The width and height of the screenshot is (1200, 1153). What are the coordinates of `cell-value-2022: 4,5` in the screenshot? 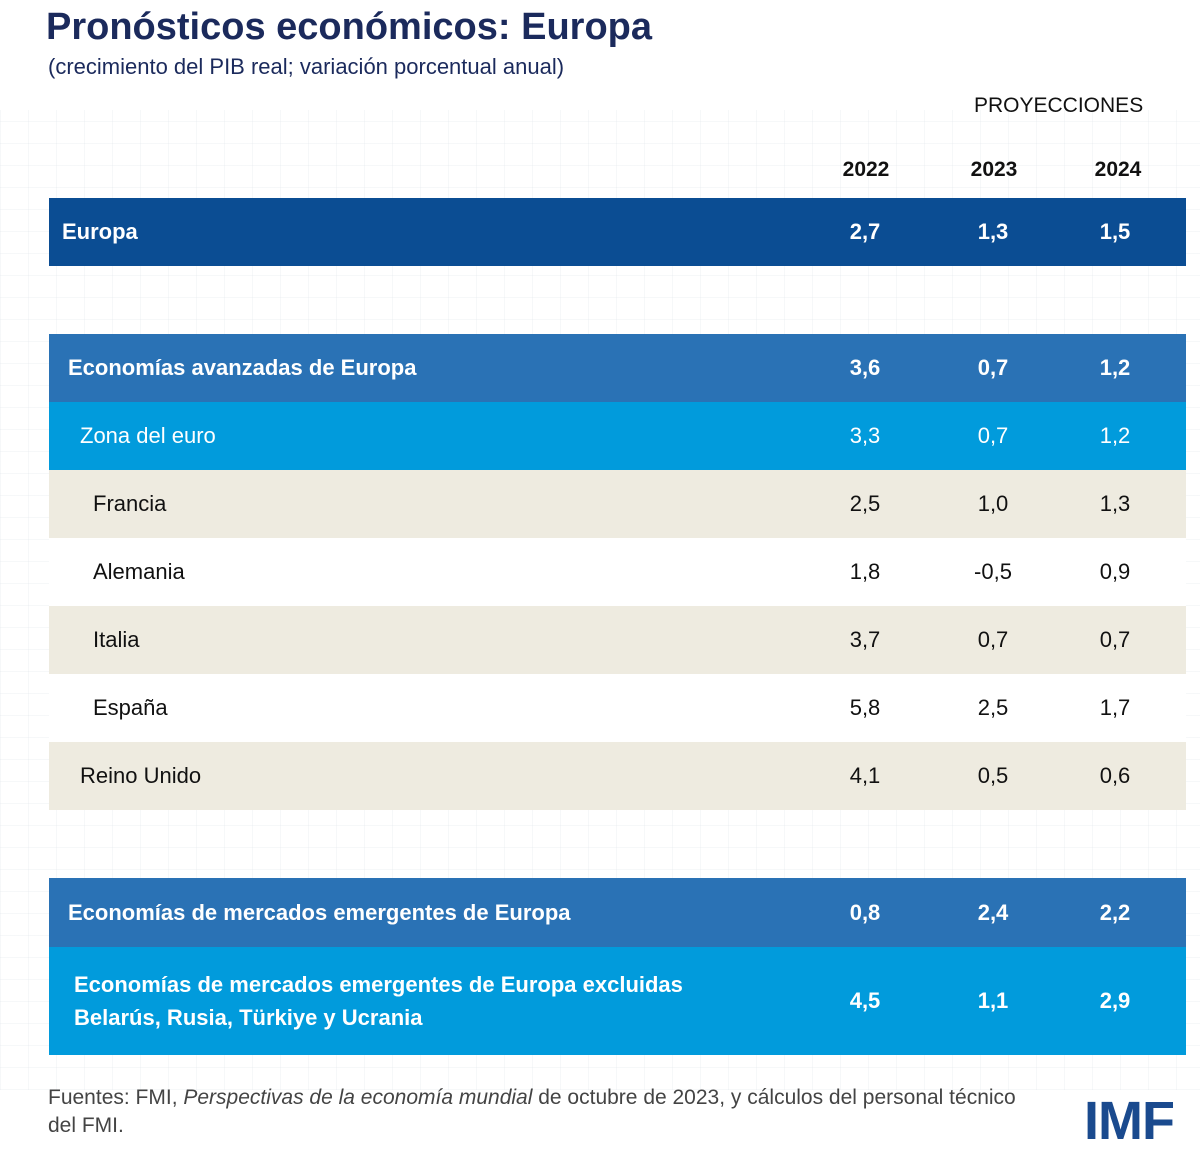 It's located at (865, 1000).